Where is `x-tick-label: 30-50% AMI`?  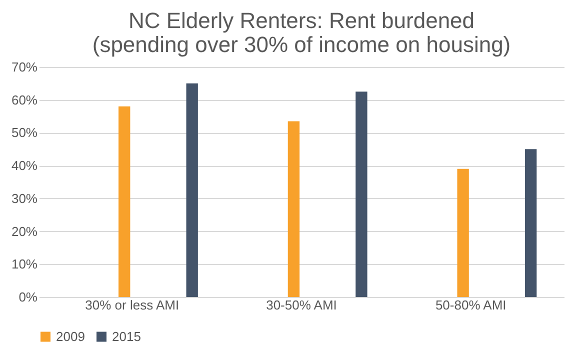
x-tick-label: 30-50% AMI is located at coordinates (301, 305).